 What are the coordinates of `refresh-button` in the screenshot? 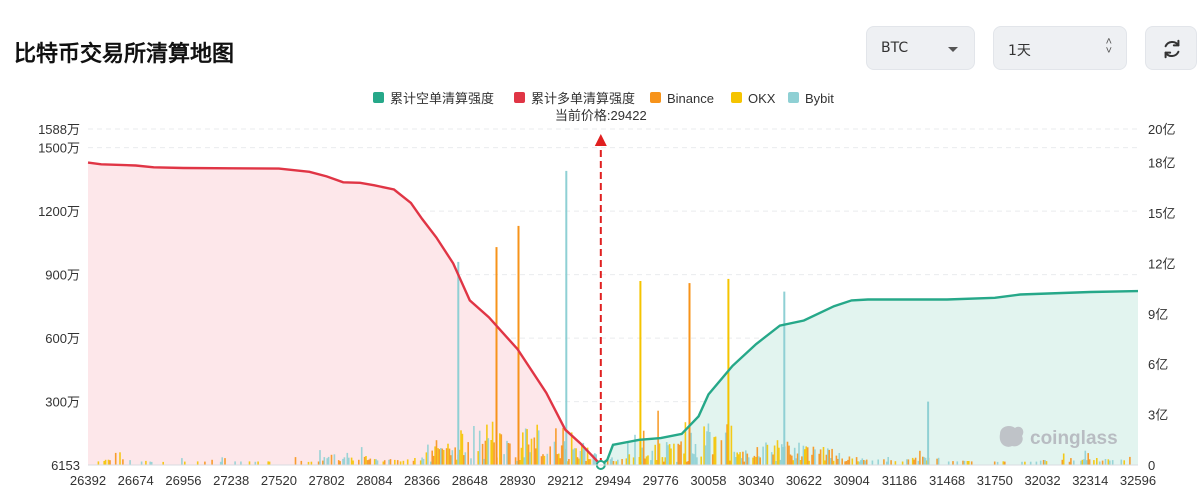 It's located at (1171, 48).